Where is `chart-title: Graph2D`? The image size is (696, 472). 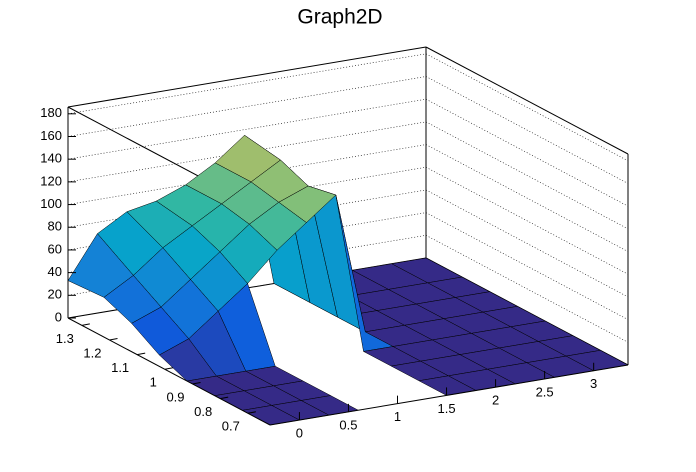
chart-title: Graph2D is located at coordinates (339, 17).